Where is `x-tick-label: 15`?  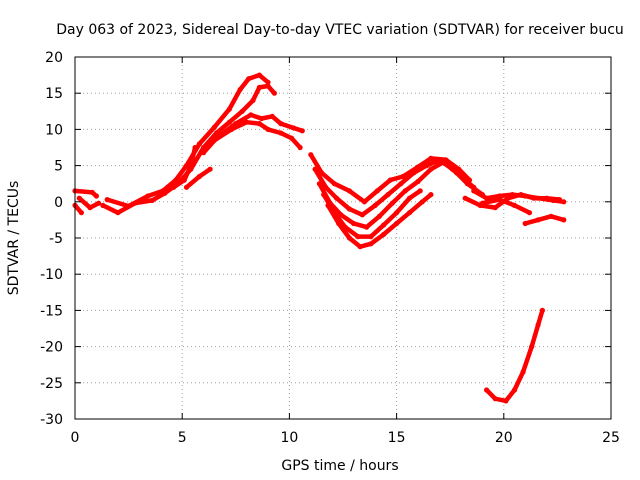 x-tick-label: 15 is located at coordinates (397, 438).